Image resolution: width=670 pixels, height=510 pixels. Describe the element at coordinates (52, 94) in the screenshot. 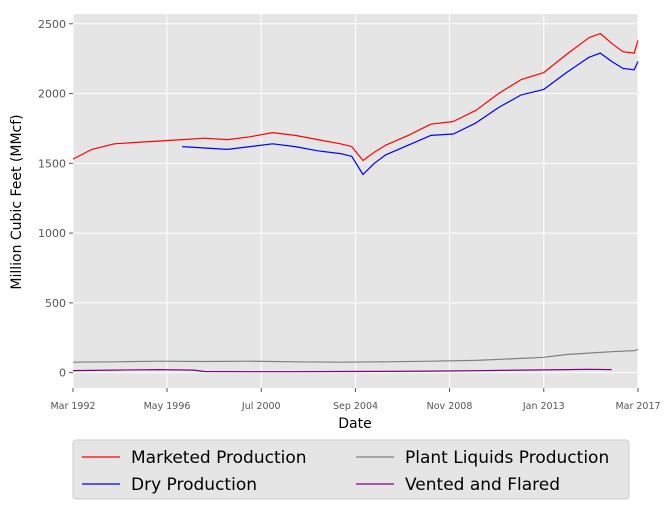

I see `y-tick-label: 2000` at that location.